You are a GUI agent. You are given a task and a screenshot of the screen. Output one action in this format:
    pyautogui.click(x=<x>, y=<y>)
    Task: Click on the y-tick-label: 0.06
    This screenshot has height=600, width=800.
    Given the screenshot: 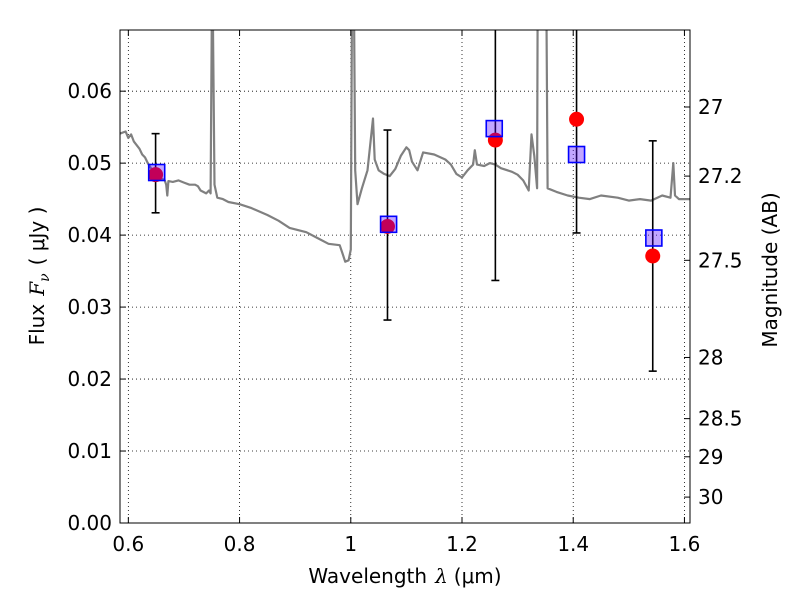 What is the action you would take?
    pyautogui.click(x=89, y=91)
    